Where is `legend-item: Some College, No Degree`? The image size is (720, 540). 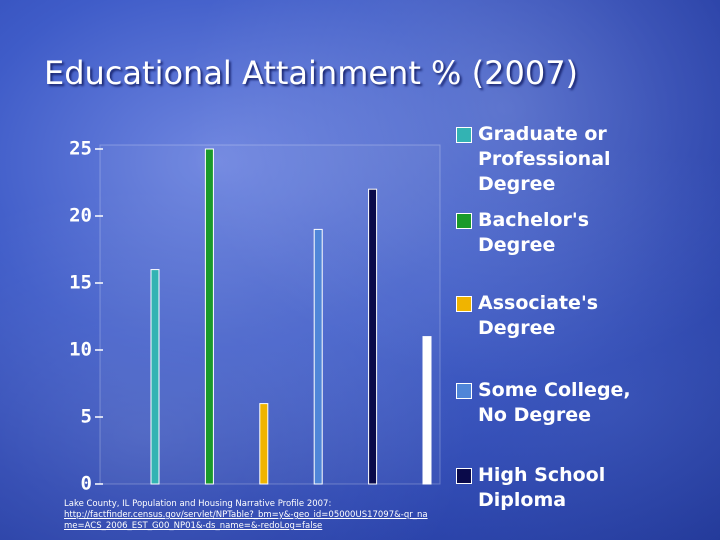
legend-item: Some College, No Degree is located at coordinates (552, 403).